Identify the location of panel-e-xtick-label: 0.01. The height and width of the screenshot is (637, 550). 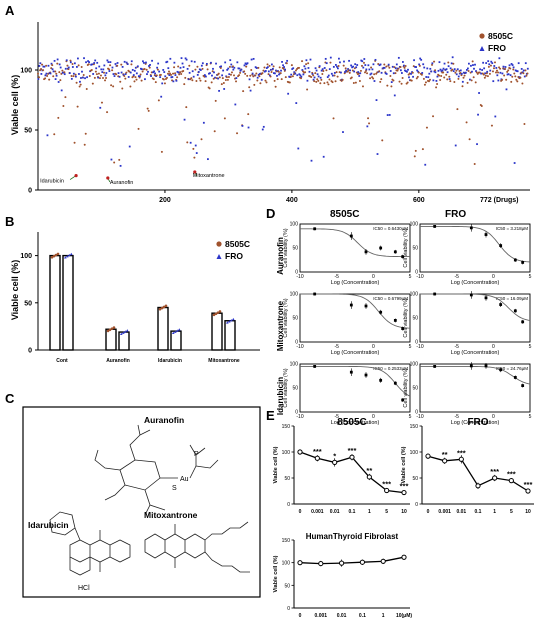
(461, 512).